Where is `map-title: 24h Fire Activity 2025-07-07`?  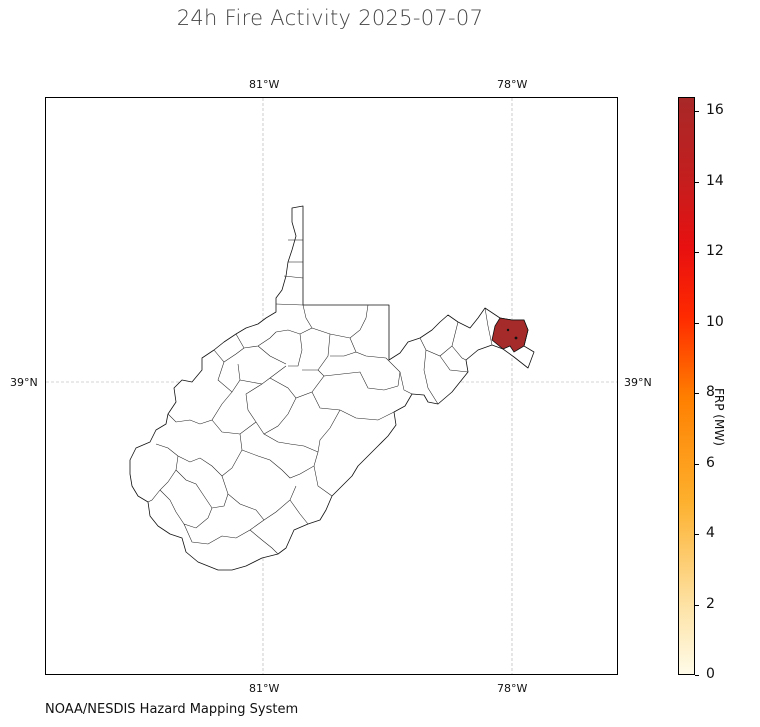
map-title: 24h Fire Activity 2025-07-07 is located at coordinates (330, 18).